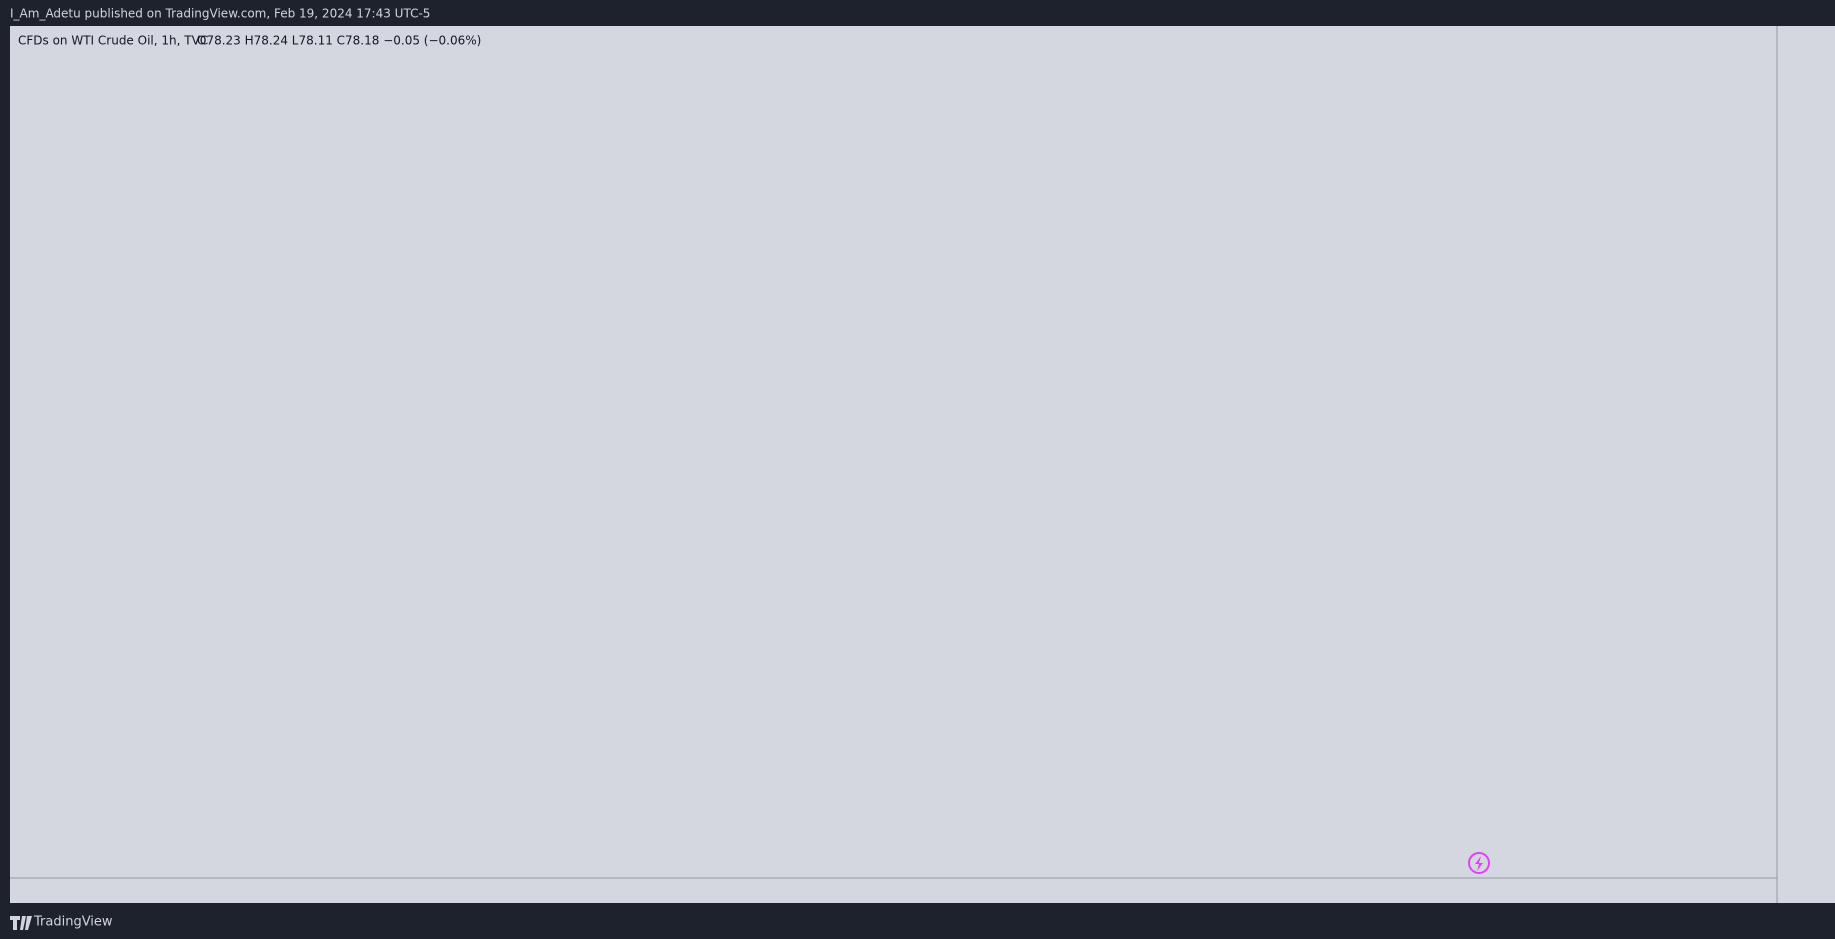  What do you see at coordinates (113, 41) in the screenshot?
I see `symbol-legend: CFDs on WTI Crude Oil, 1h, TVC` at bounding box center [113, 41].